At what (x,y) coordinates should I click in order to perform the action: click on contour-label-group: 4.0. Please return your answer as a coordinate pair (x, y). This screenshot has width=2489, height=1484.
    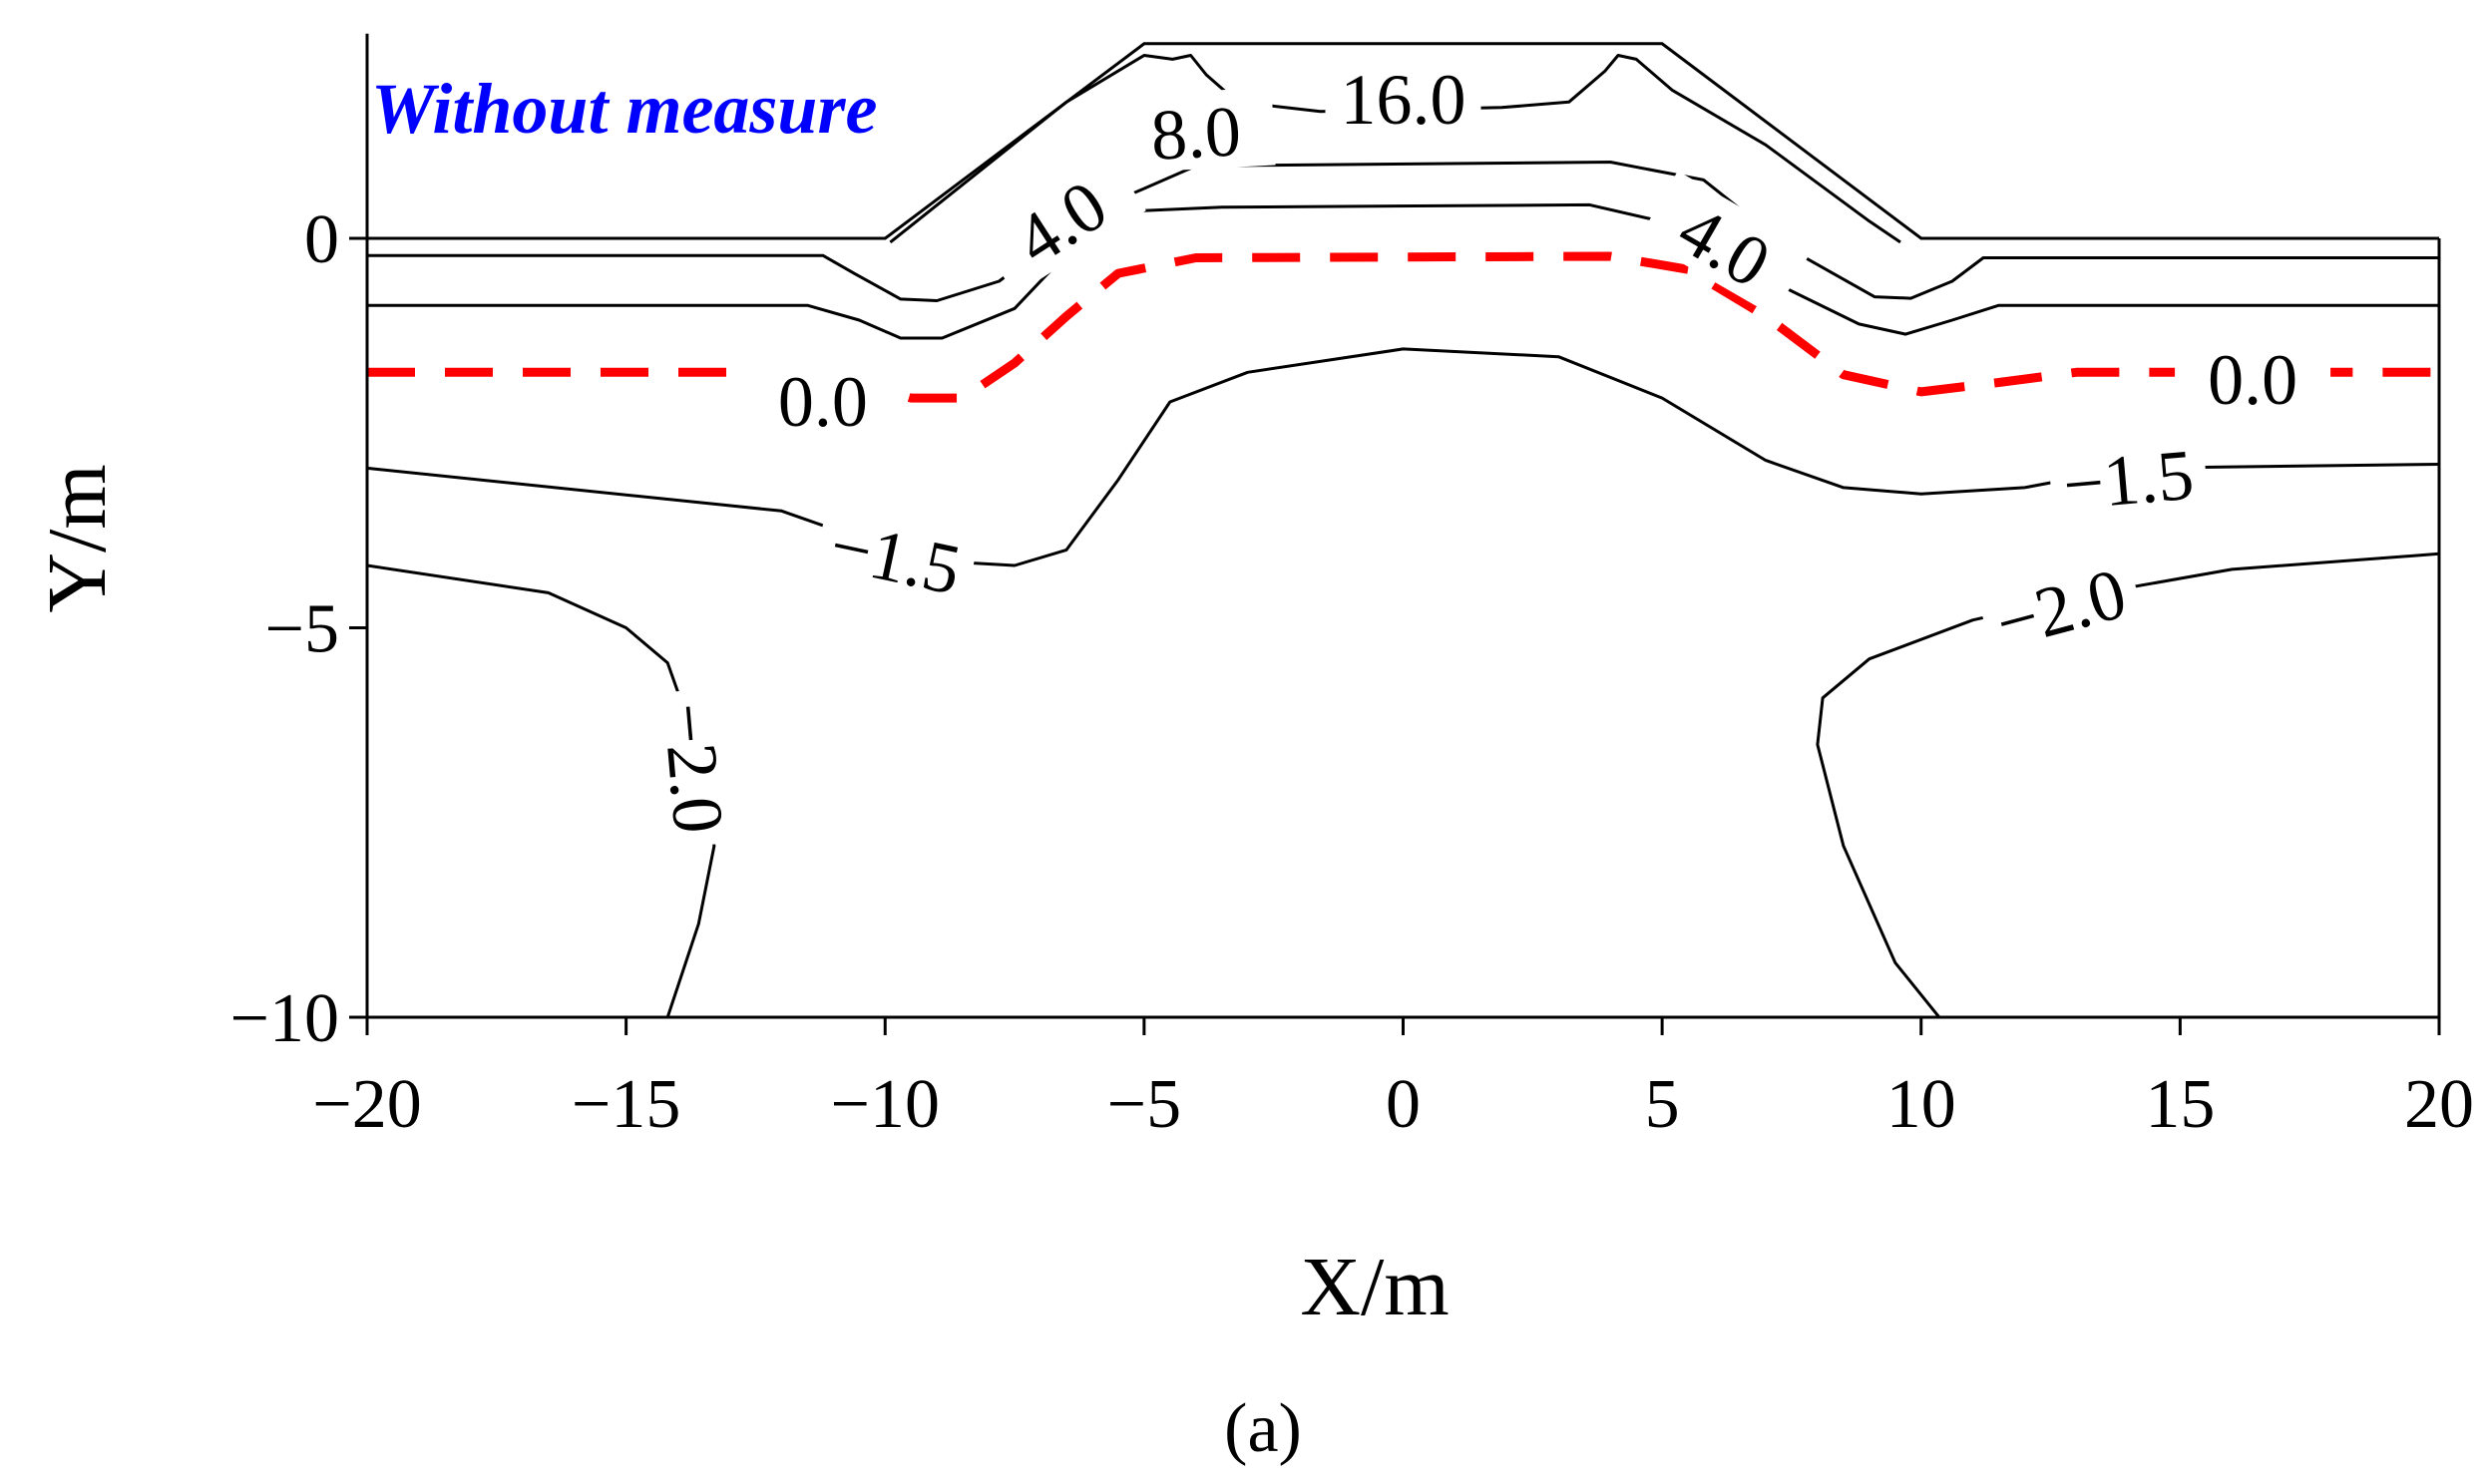
    Looking at the image, I should click on (1726, 243).